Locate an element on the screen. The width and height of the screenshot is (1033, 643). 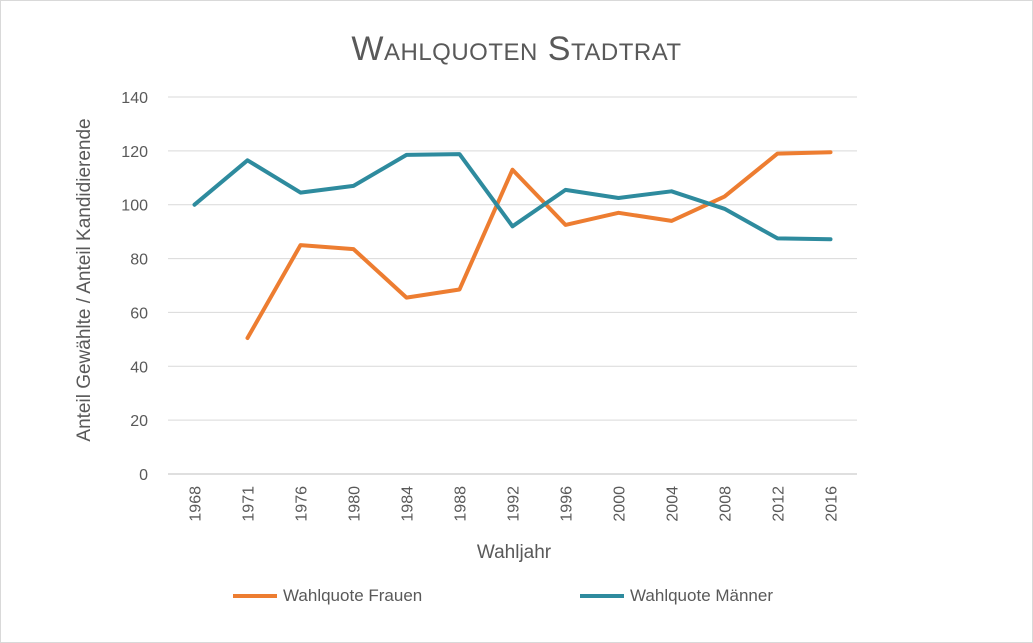
x-tick-label: 1971 is located at coordinates (249, 504).